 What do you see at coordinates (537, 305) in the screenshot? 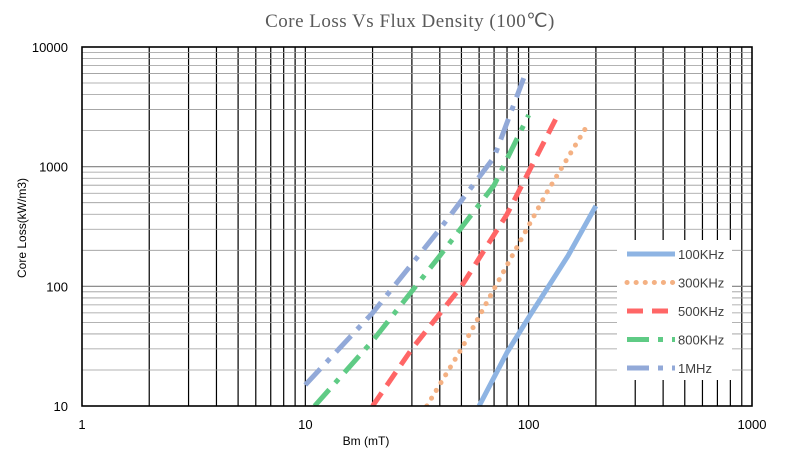
I see `series-line-100khz` at bounding box center [537, 305].